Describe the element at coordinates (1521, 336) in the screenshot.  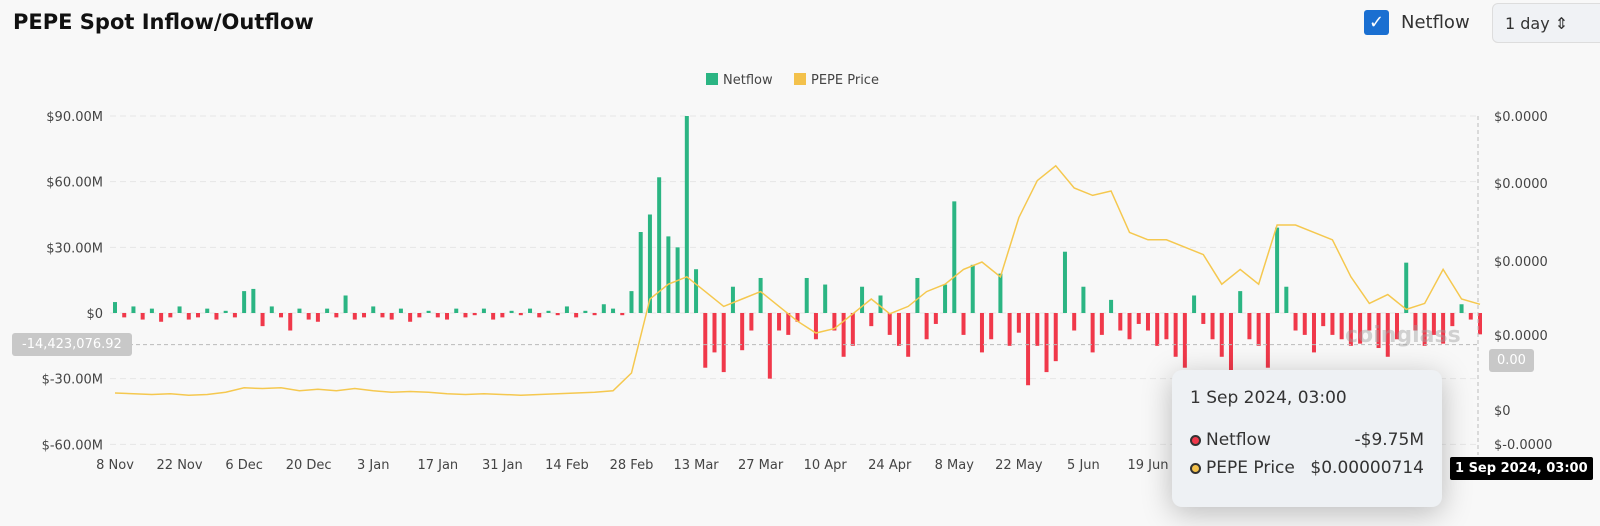
I see `y-right-tick: $0.0000` at that location.